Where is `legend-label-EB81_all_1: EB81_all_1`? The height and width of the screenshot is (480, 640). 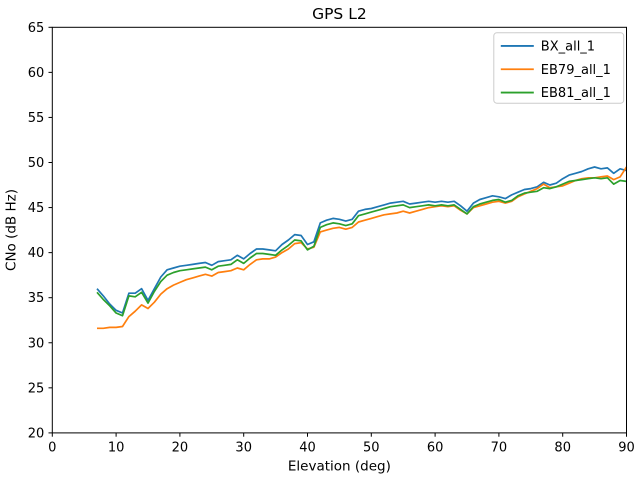
legend-label-EB81_all_1: EB81_all_1 is located at coordinates (576, 93).